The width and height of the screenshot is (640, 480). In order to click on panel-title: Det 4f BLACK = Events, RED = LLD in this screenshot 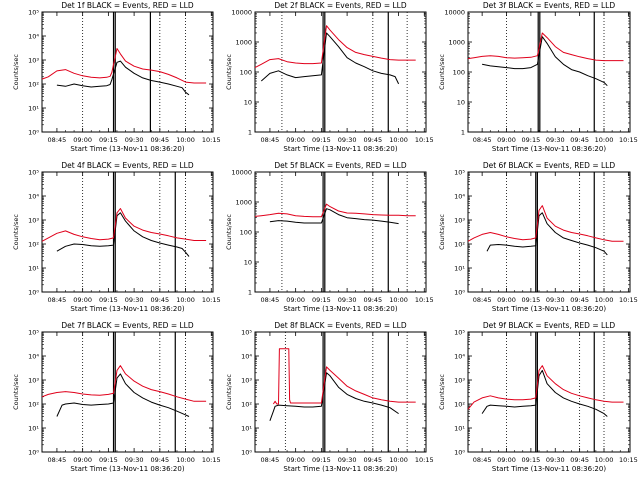, I will do `click(127, 165)`.